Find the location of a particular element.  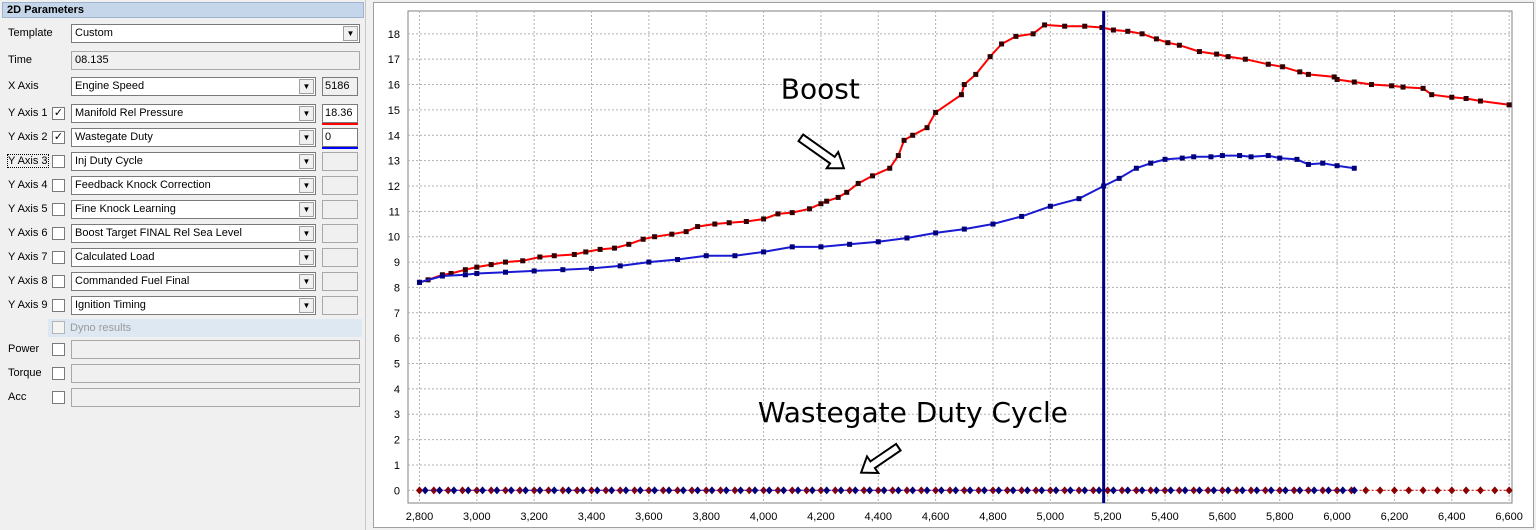

torque-checkbox is located at coordinates (58, 373).